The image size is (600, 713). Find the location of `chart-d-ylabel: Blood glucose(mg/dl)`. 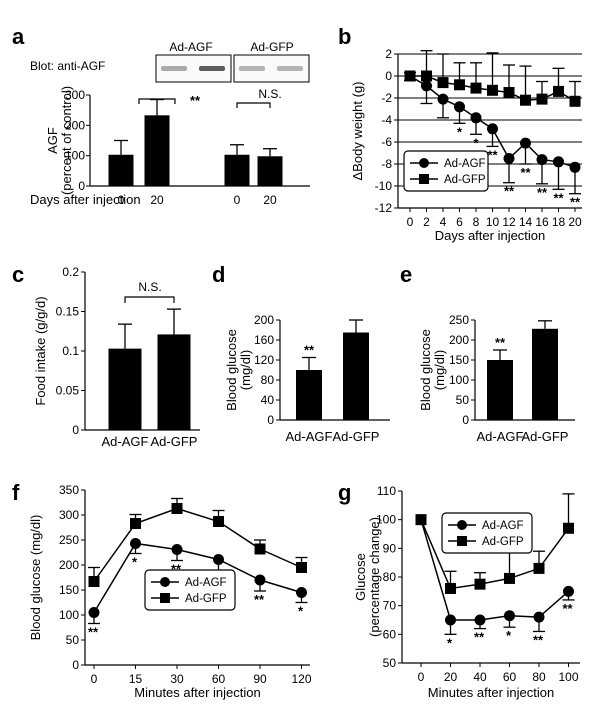

chart-d-ylabel: Blood glucose(mg/dl) is located at coordinates (238, 370).